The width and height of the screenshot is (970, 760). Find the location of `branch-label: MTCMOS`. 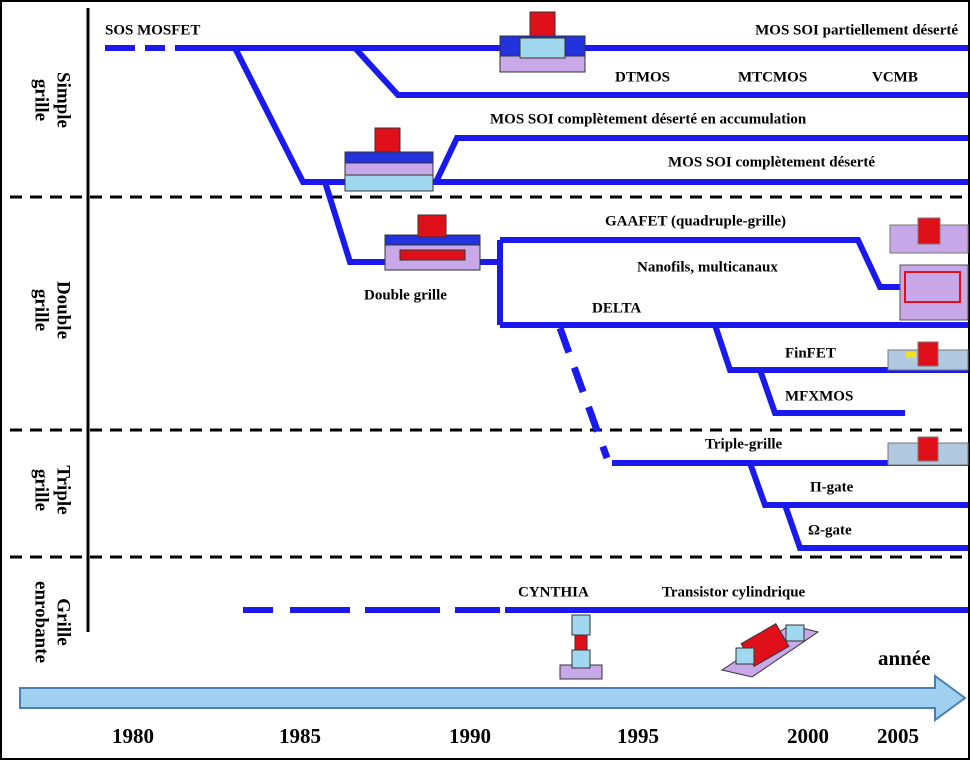

branch-label: MTCMOS is located at coordinates (772, 77).